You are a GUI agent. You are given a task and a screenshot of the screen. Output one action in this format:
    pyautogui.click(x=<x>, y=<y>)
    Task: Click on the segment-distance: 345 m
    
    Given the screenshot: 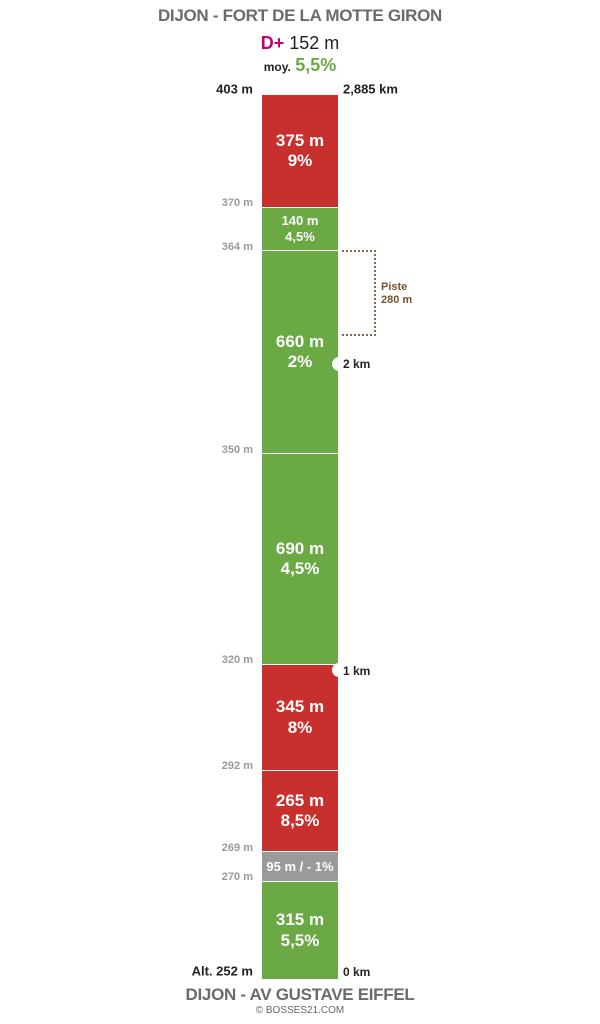 What is the action you would take?
    pyautogui.click(x=300, y=707)
    